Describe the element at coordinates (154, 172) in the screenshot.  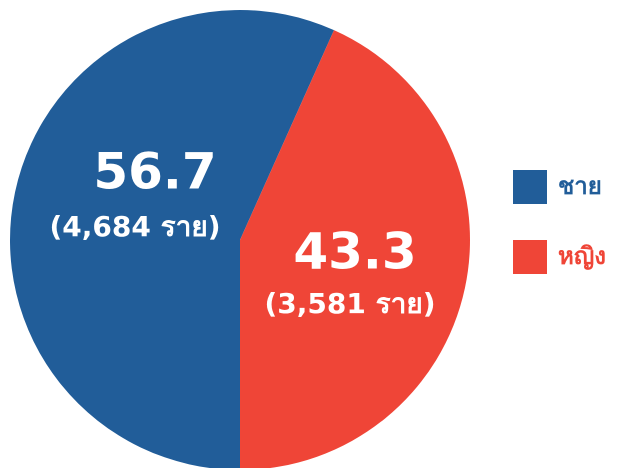
I see `slice-value-label: 56.7` at that location.